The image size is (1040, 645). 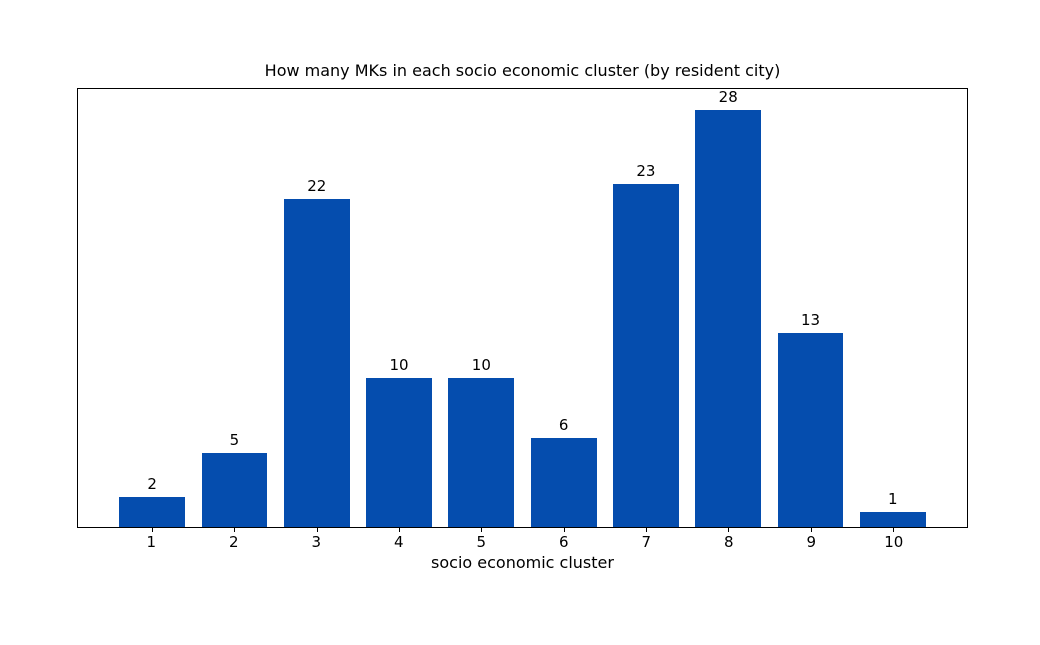 What do you see at coordinates (563, 424) in the screenshot?
I see `bar-value-label: 6` at bounding box center [563, 424].